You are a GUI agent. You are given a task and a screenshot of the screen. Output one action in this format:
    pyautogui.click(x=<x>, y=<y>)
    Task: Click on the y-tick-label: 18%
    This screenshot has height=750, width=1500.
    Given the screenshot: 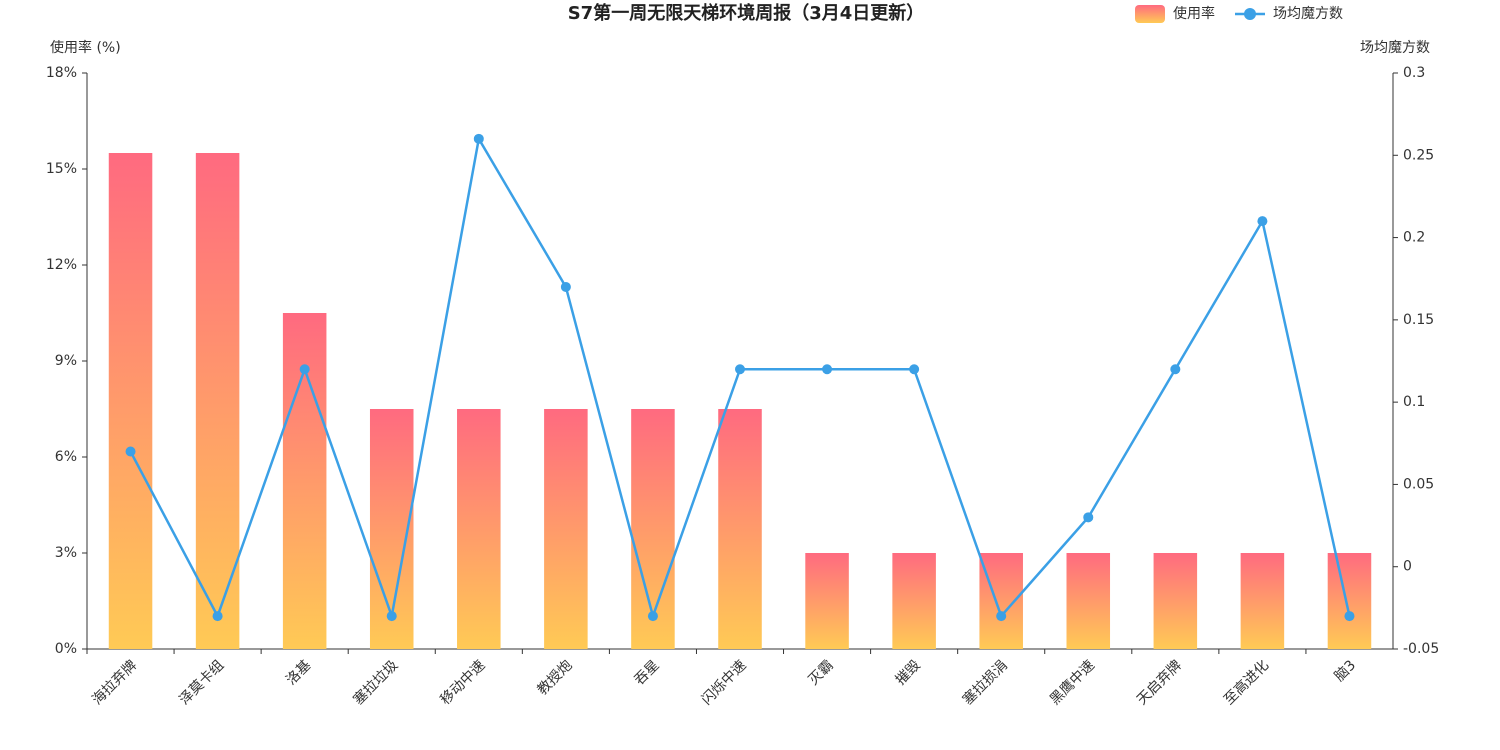 What is the action you would take?
    pyautogui.click(x=61, y=73)
    